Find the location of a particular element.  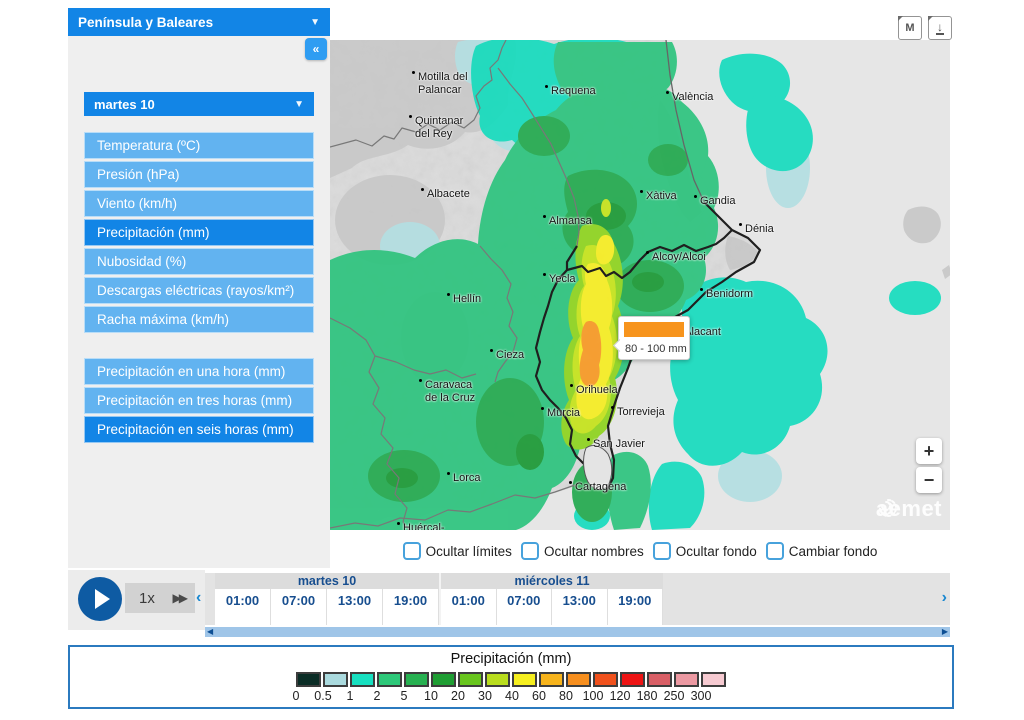

collapse-icon: « is located at coordinates (316, 49).